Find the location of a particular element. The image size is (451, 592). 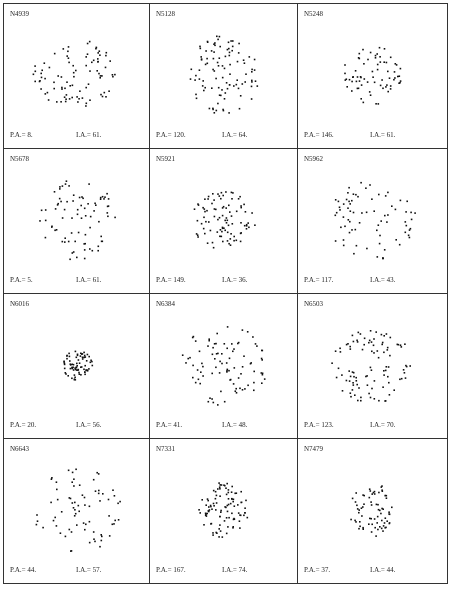

inclination-angle: I.A.= 64. is located at coordinates (235, 135).